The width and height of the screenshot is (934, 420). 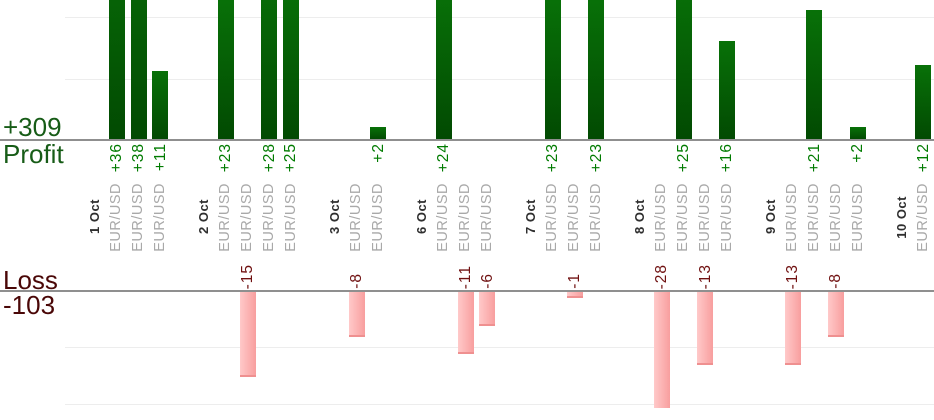 I want to click on loss-value-label: -6, so click(x=487, y=281).